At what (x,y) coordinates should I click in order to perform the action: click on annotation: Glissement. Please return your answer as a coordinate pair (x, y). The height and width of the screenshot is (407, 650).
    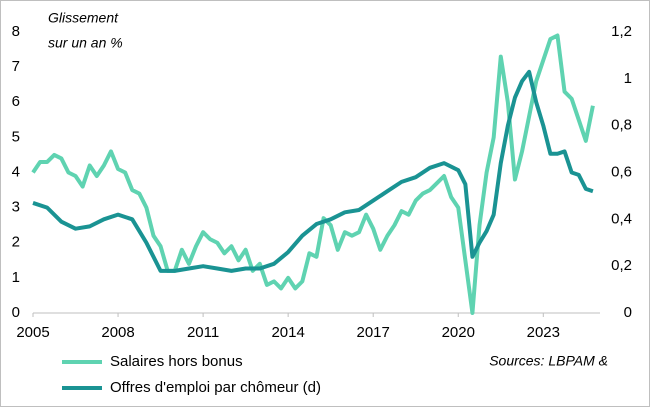
    Looking at the image, I should click on (83, 18).